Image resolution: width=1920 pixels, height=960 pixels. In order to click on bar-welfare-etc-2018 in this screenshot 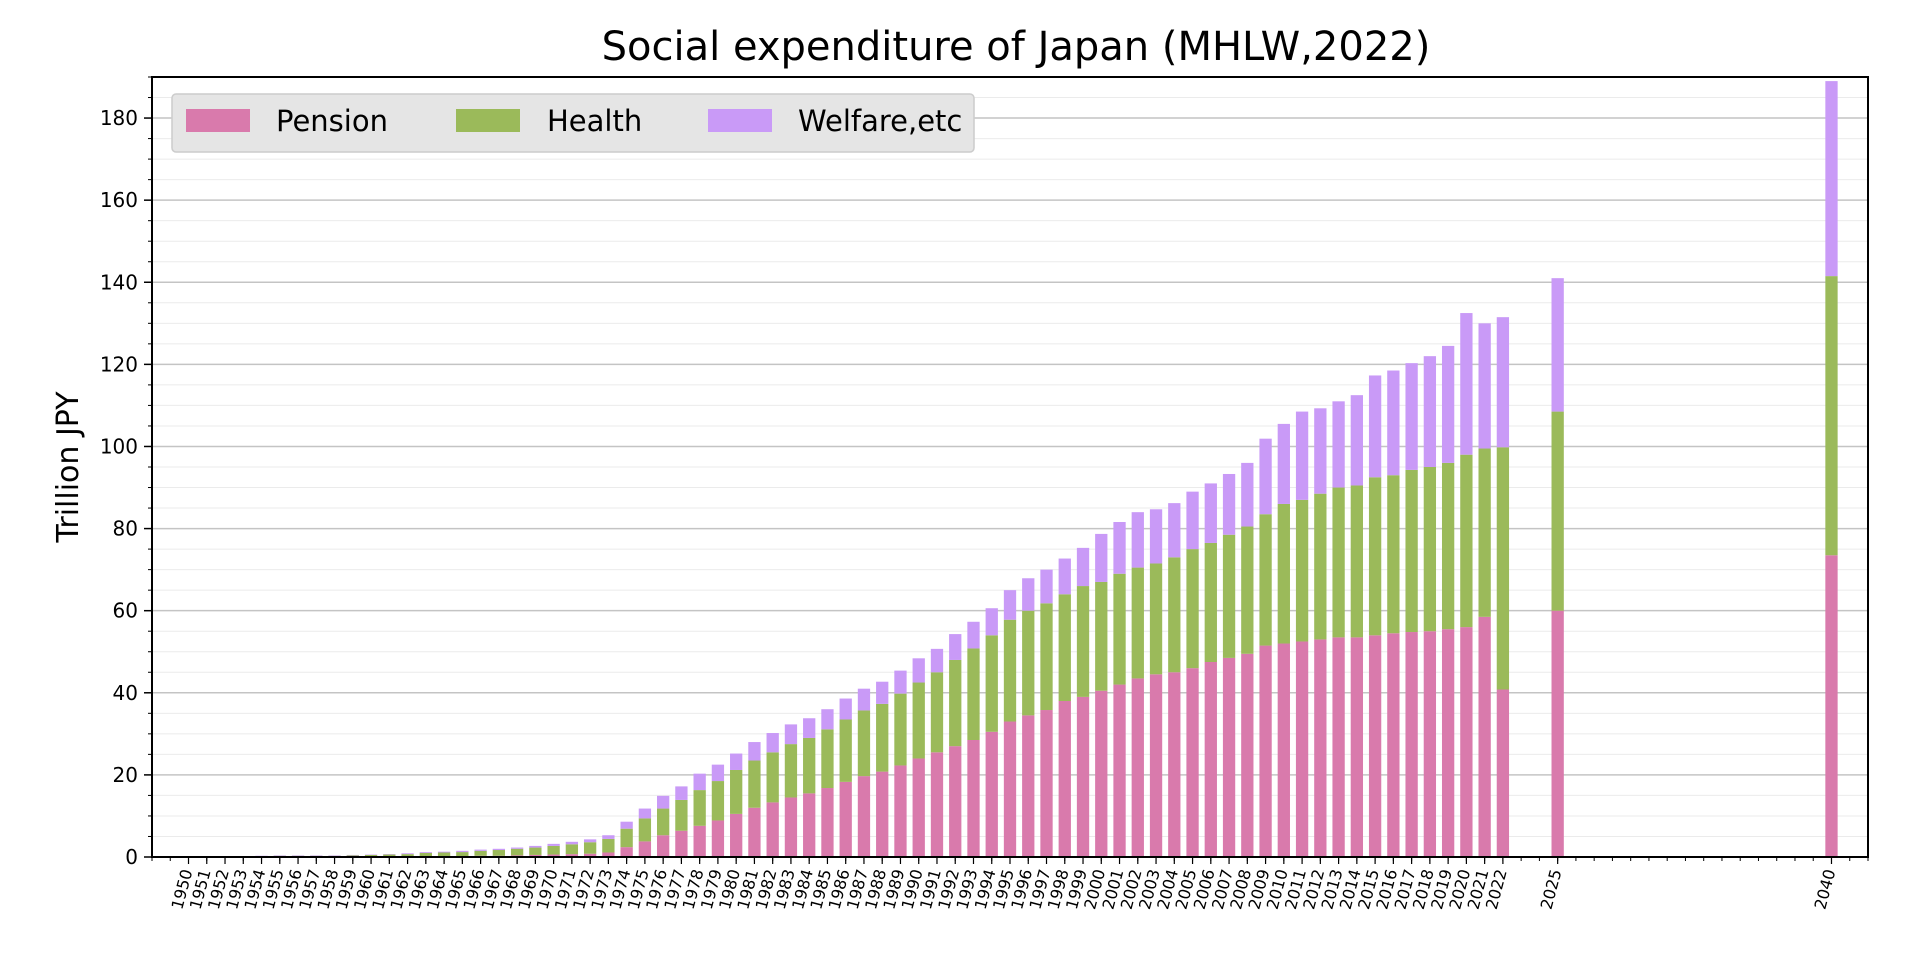, I will do `click(1430, 411)`.